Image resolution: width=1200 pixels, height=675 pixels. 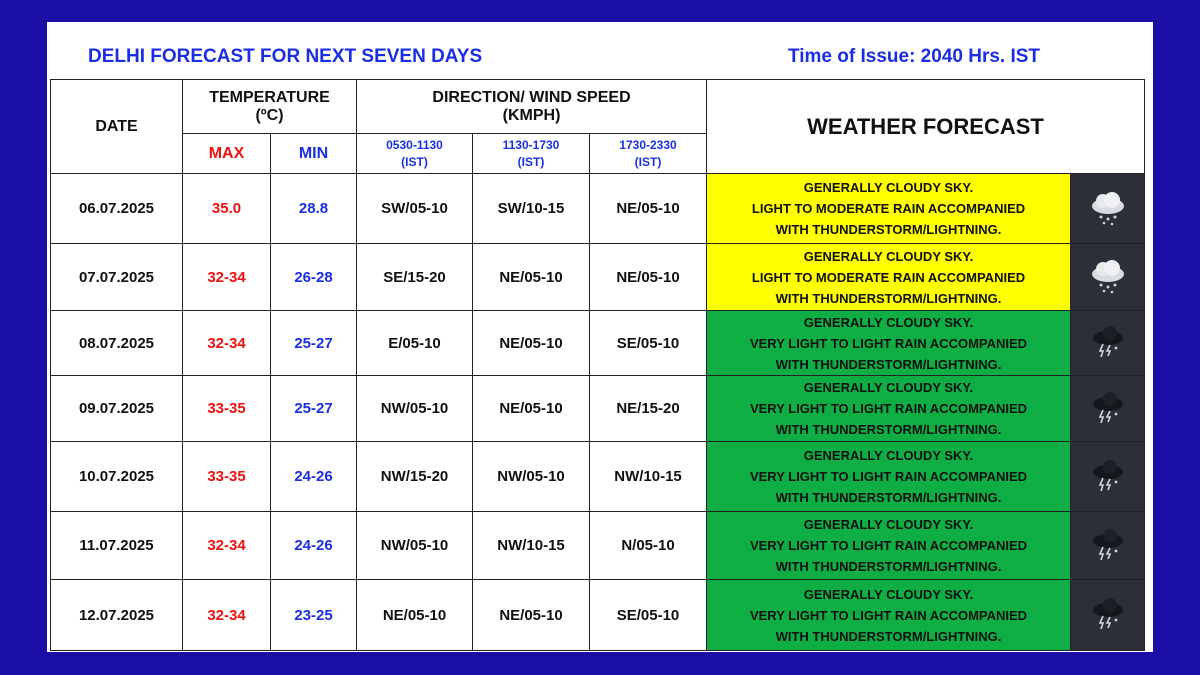 What do you see at coordinates (531, 208) in the screenshot?
I see `wind-slot-2-cell: SW/10-15` at bounding box center [531, 208].